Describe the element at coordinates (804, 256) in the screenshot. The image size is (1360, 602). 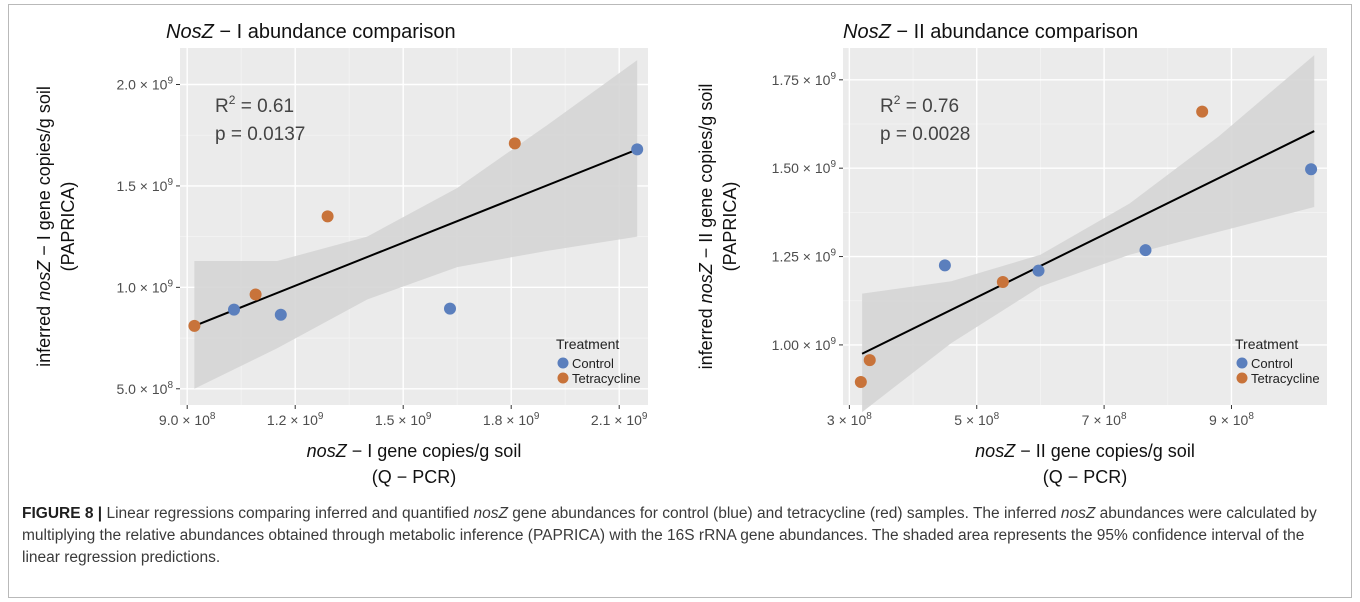
I see `y-tick-label: 1.25 × 109` at that location.